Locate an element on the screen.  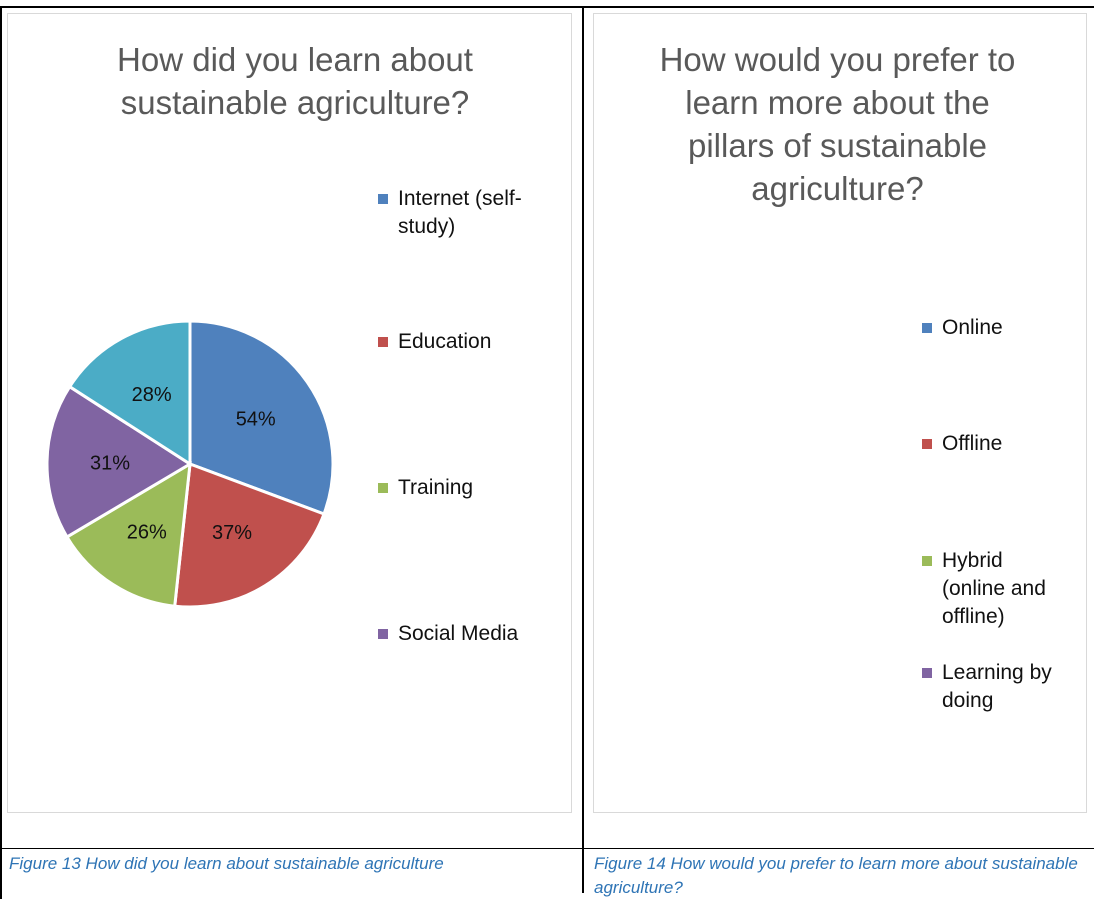
chart-1-data-label-0: 54% is located at coordinates (256, 419).